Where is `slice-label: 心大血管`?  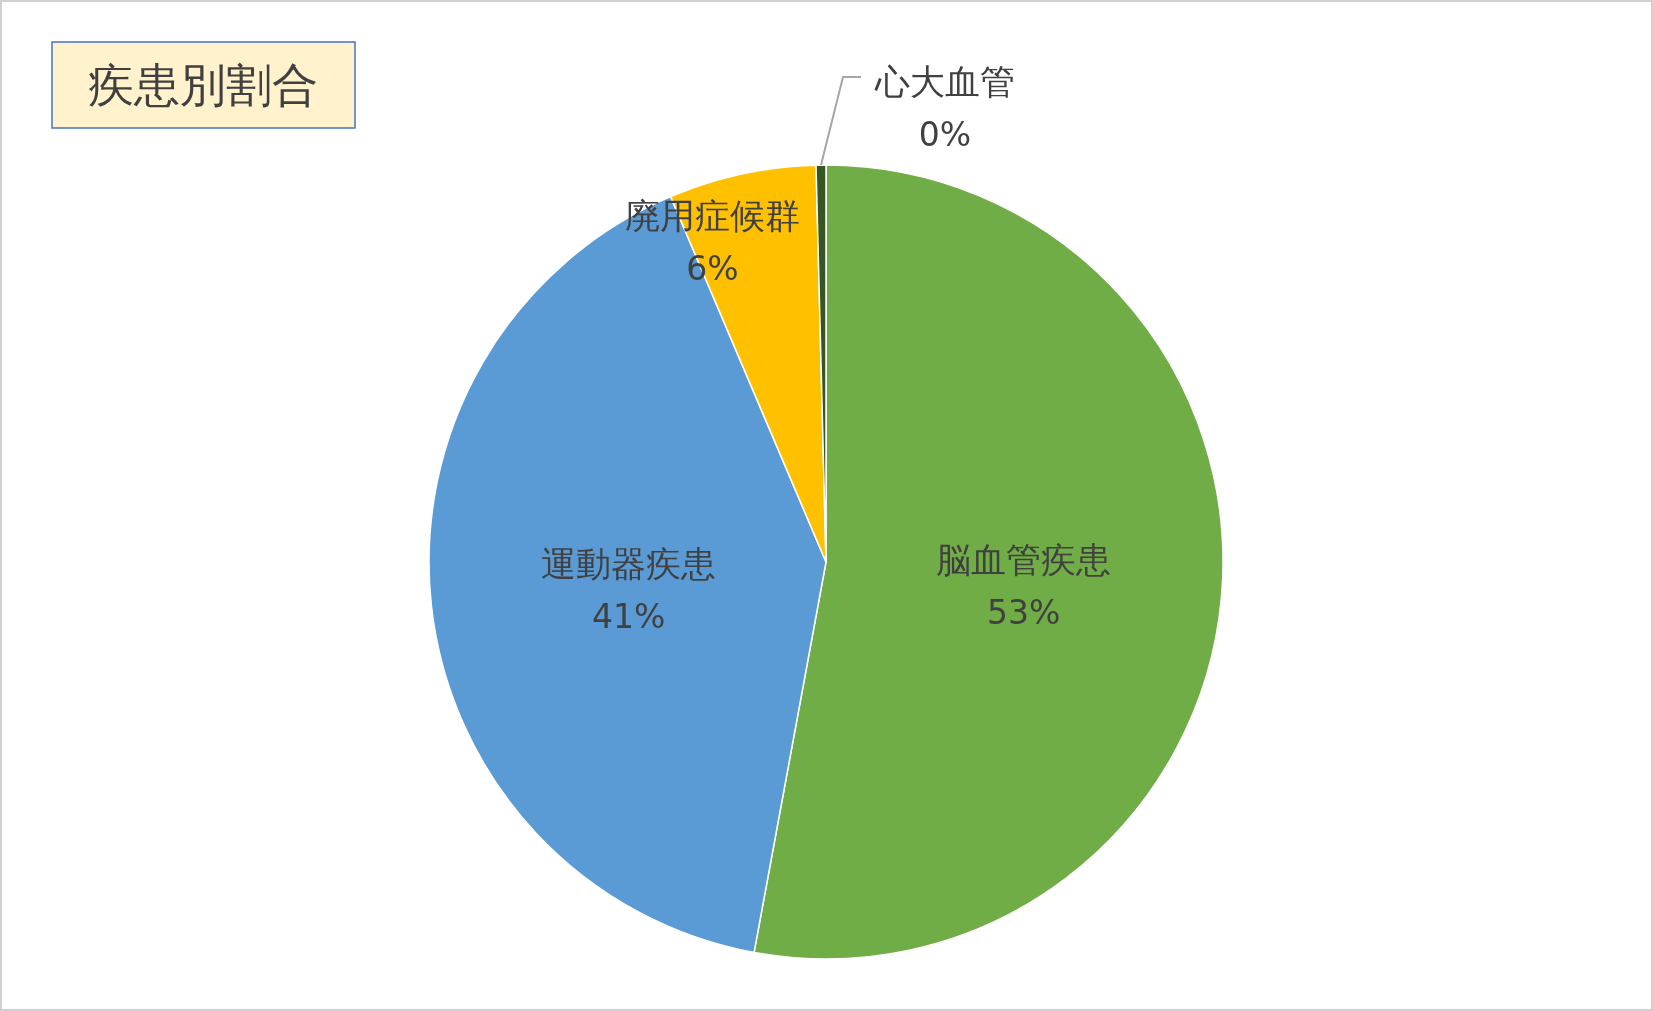
slice-label: 心大血管 is located at coordinates (945, 82).